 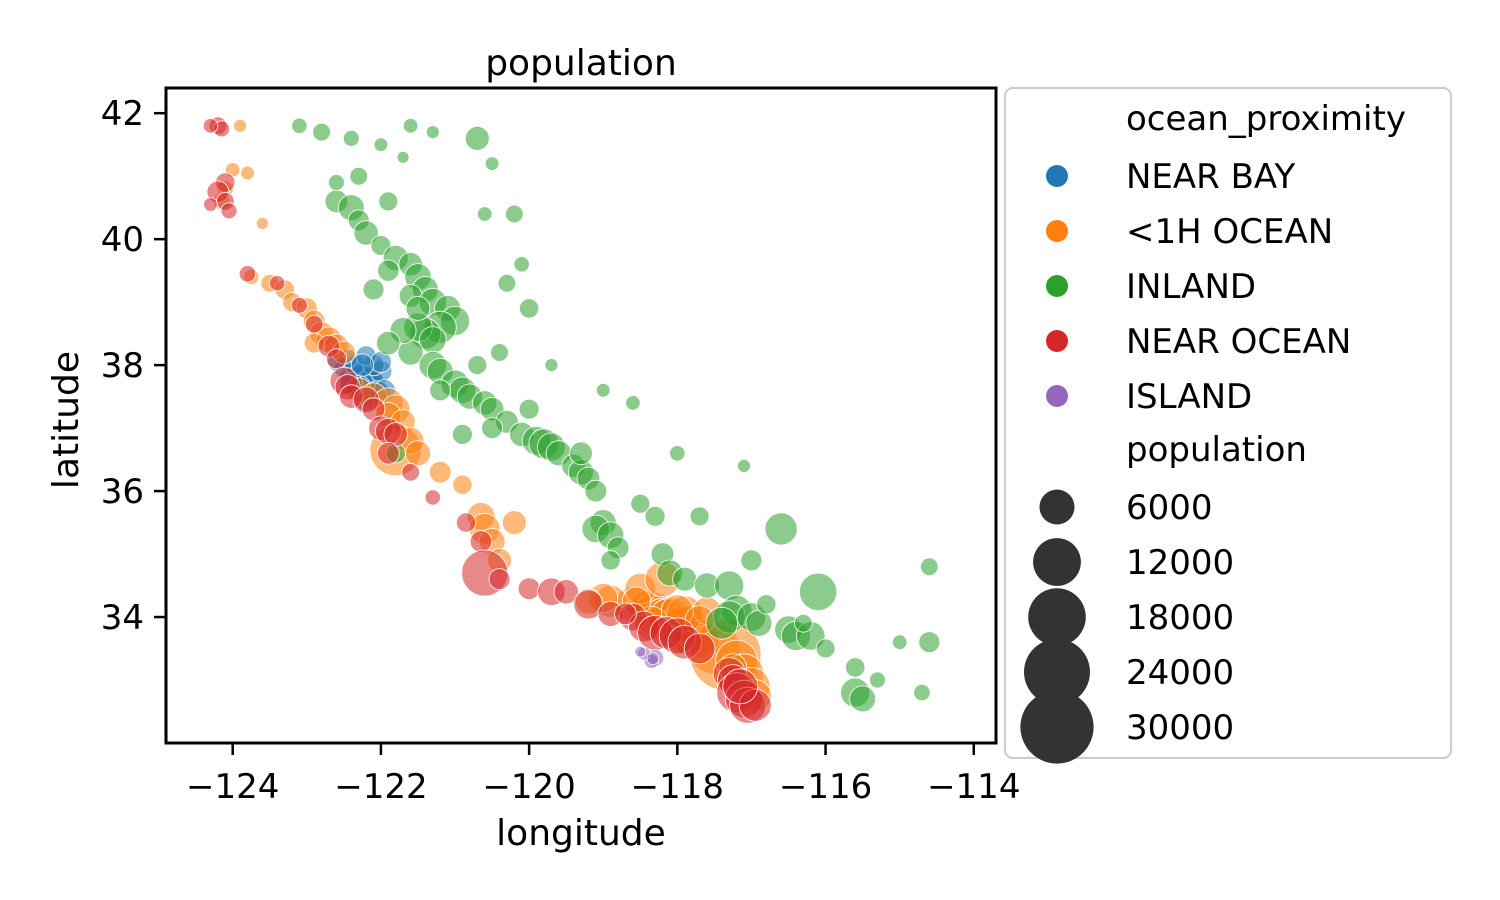 What do you see at coordinates (122, 240) in the screenshot?
I see `y-tick-label: 40` at bounding box center [122, 240].